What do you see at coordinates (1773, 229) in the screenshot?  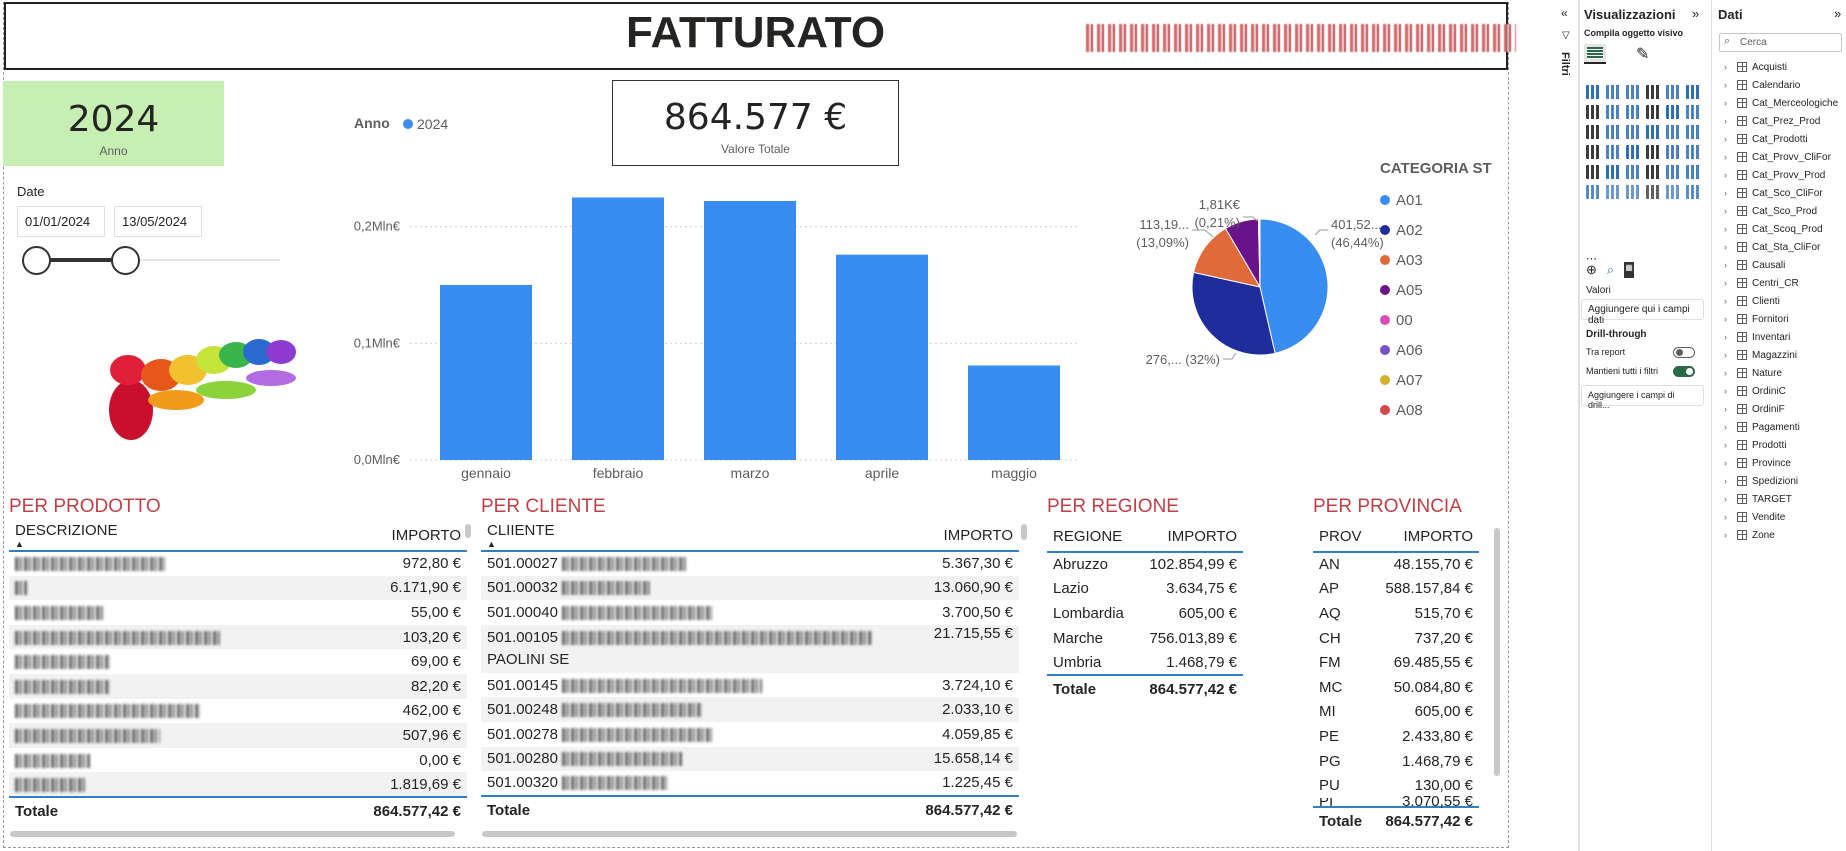 I see `field-table-cat_scoq_prod: › Cat_Scoq_Prod` at bounding box center [1773, 229].